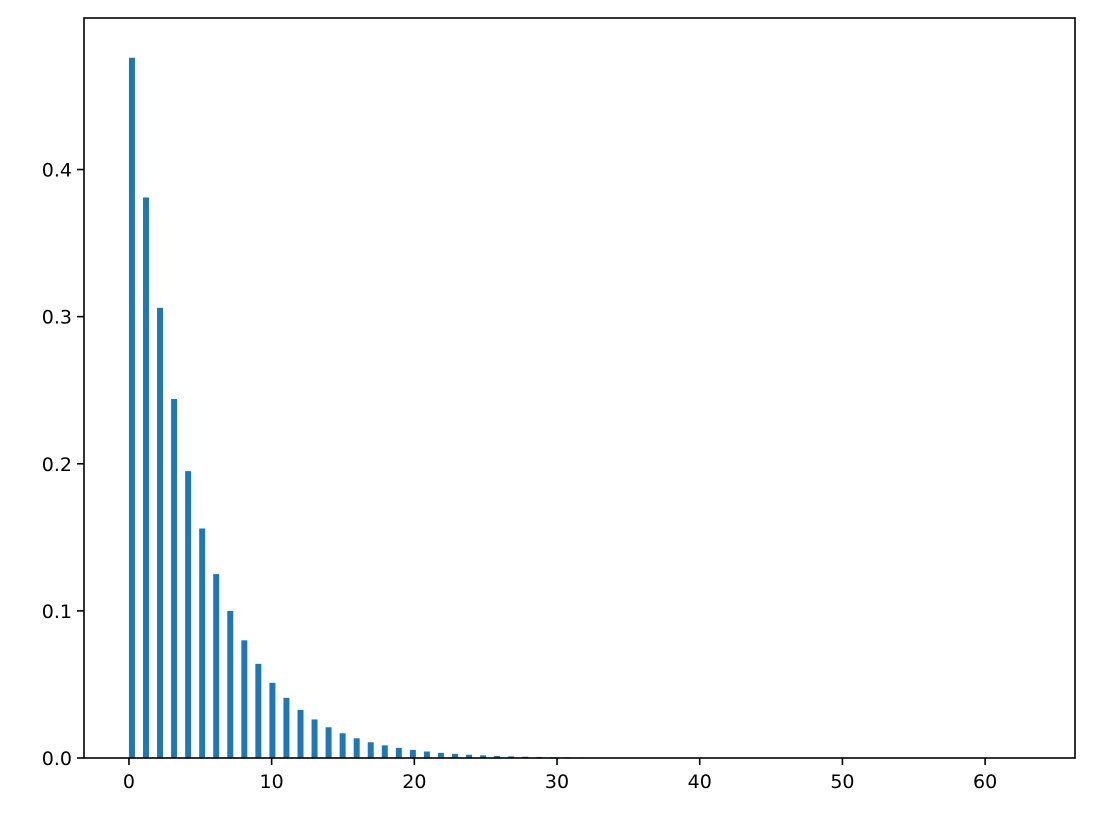 The width and height of the screenshot is (1095, 826). I want to click on y-tick-label: 0.0, so click(57, 759).